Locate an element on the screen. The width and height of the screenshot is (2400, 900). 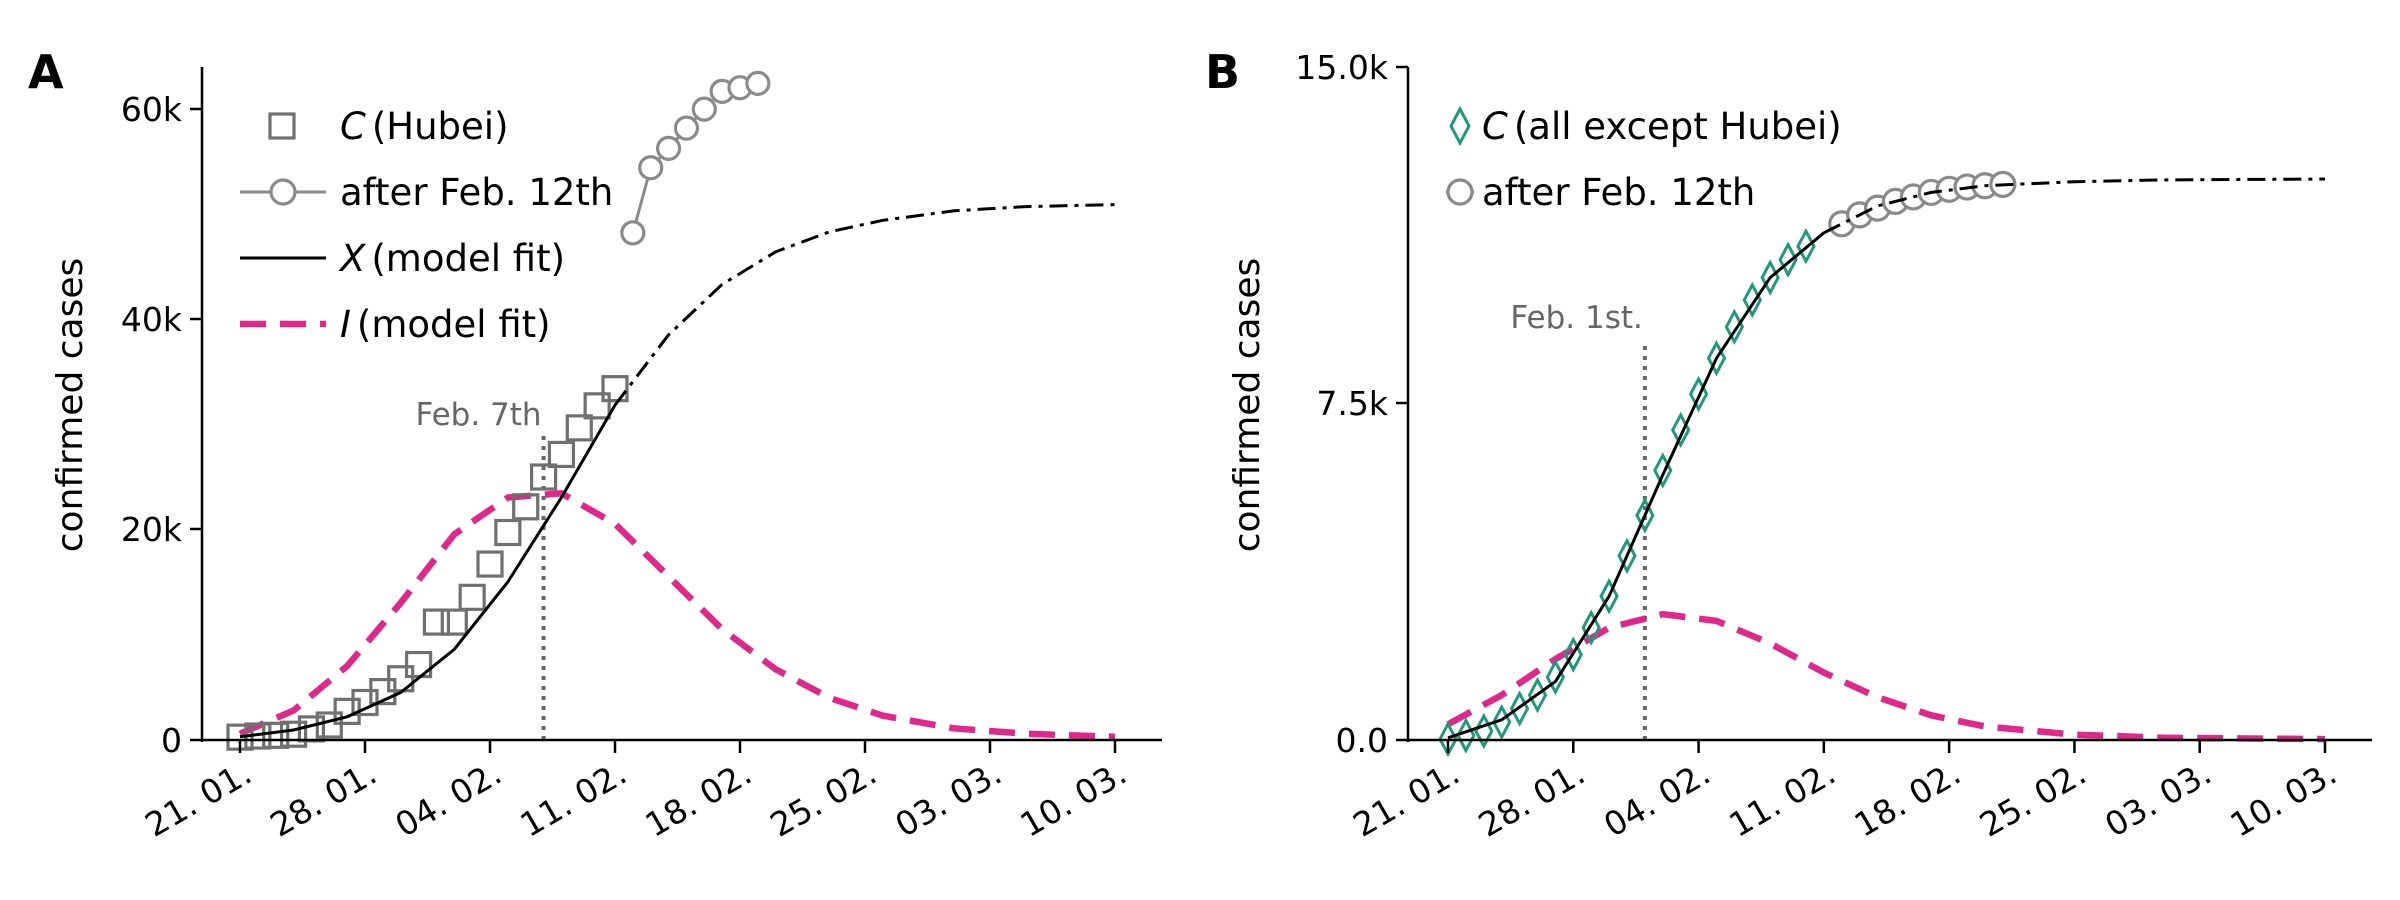
legend-entry: C (Hubei) is located at coordinates (388, 126).